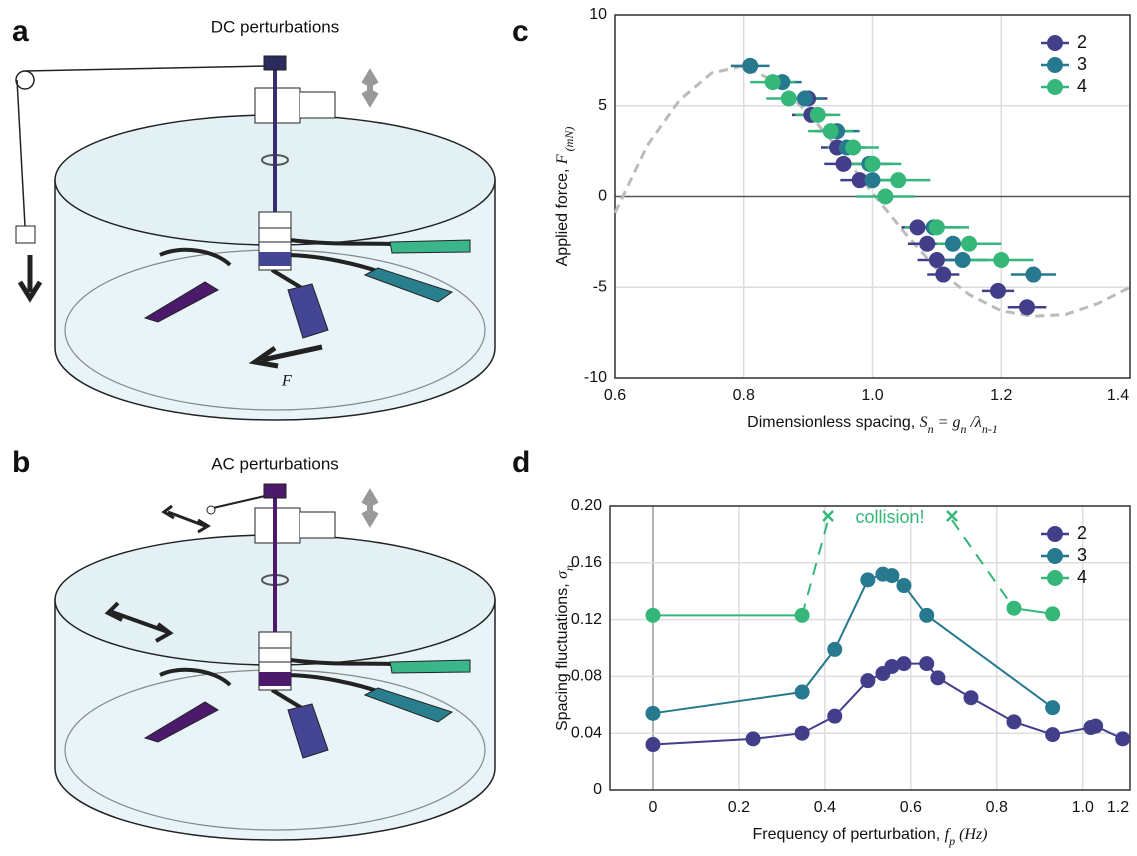 The width and height of the screenshot is (1137, 856). What do you see at coordinates (1082, 64) in the screenshot?
I see `legend-label: 3` at bounding box center [1082, 64].